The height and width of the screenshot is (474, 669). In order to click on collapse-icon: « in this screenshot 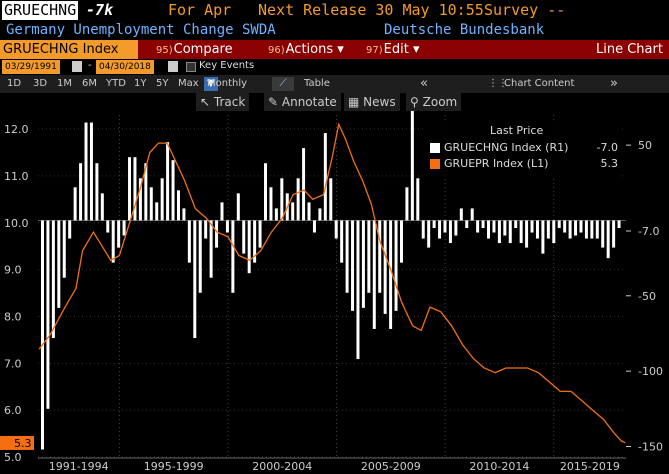, I will do `click(424, 83)`.